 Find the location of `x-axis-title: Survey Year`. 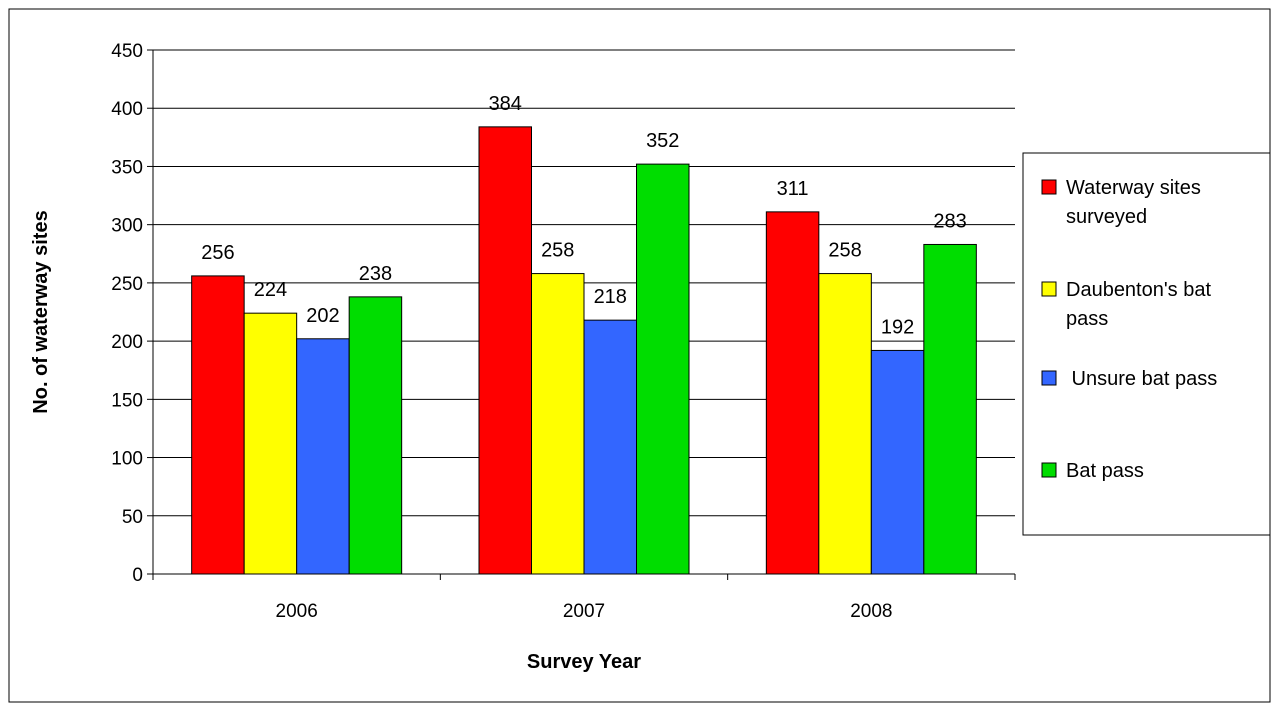

x-axis-title: Survey Year is located at coordinates (584, 662).